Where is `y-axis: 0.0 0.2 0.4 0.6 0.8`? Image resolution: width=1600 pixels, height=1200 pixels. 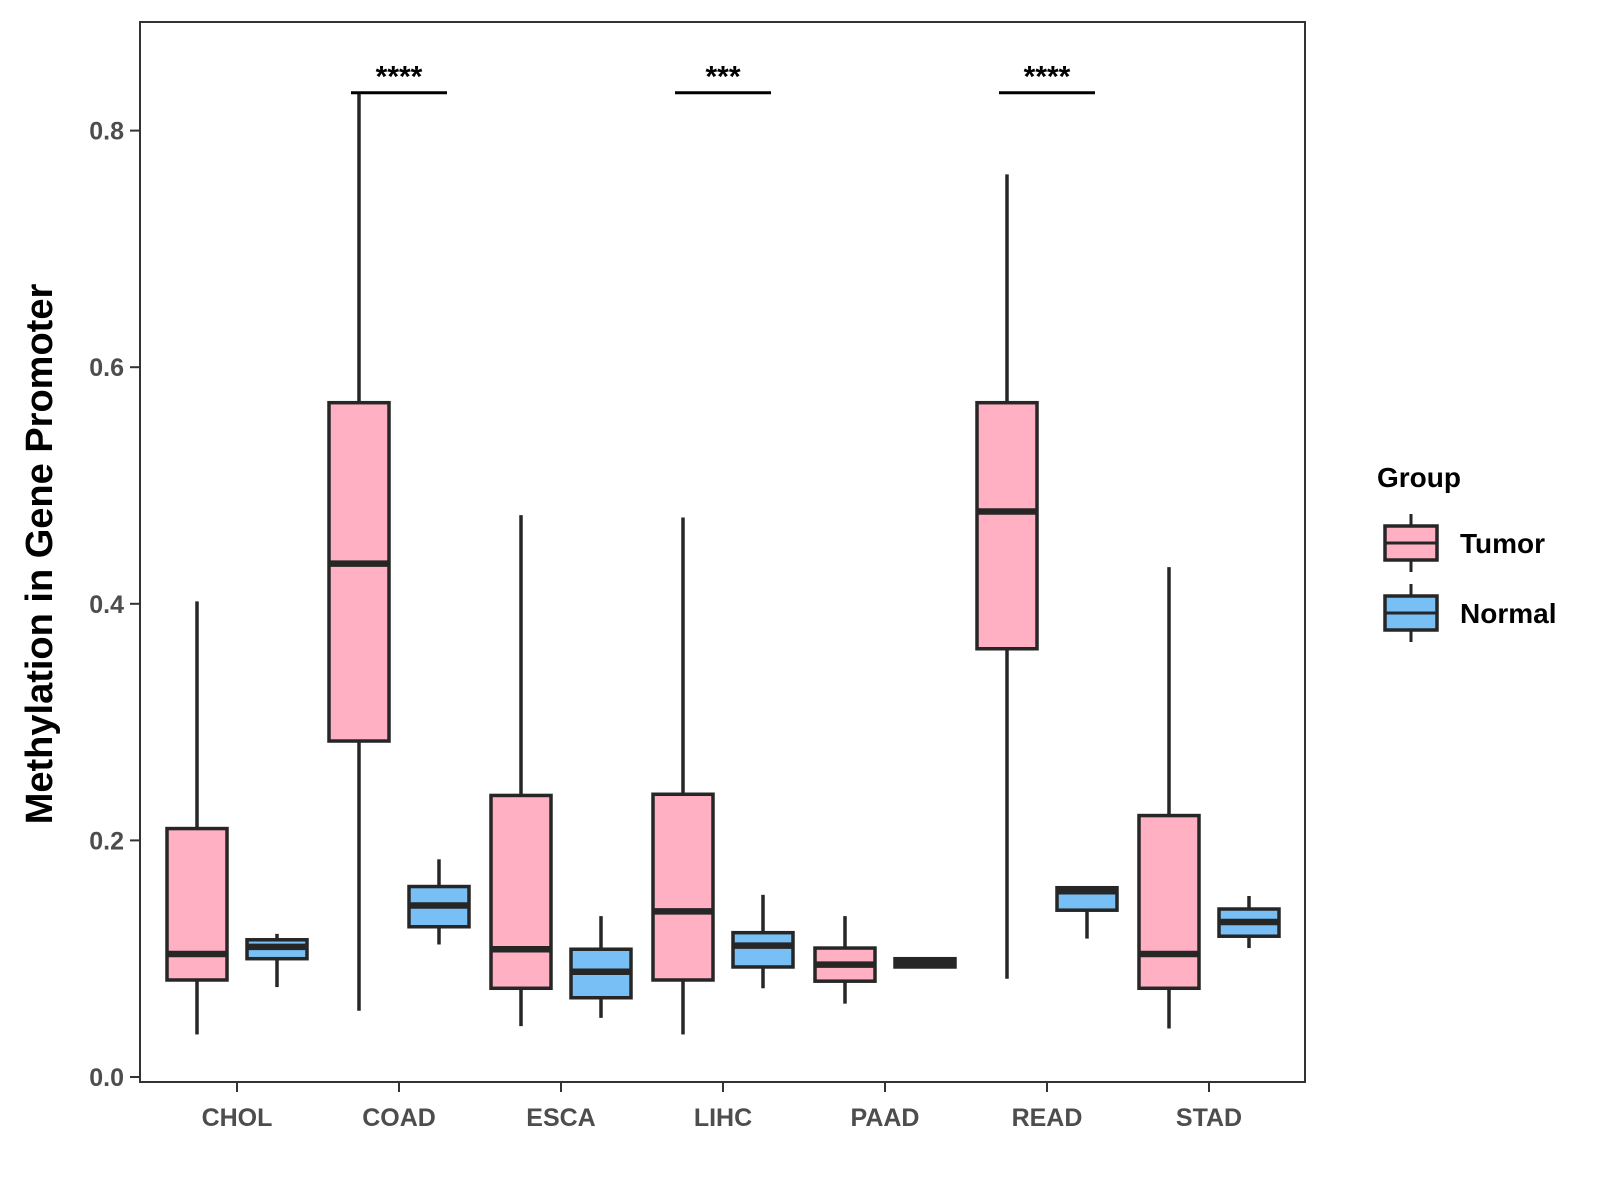
y-axis: 0.0 0.2 0.4 0.6 0.8 is located at coordinates (114, 605).